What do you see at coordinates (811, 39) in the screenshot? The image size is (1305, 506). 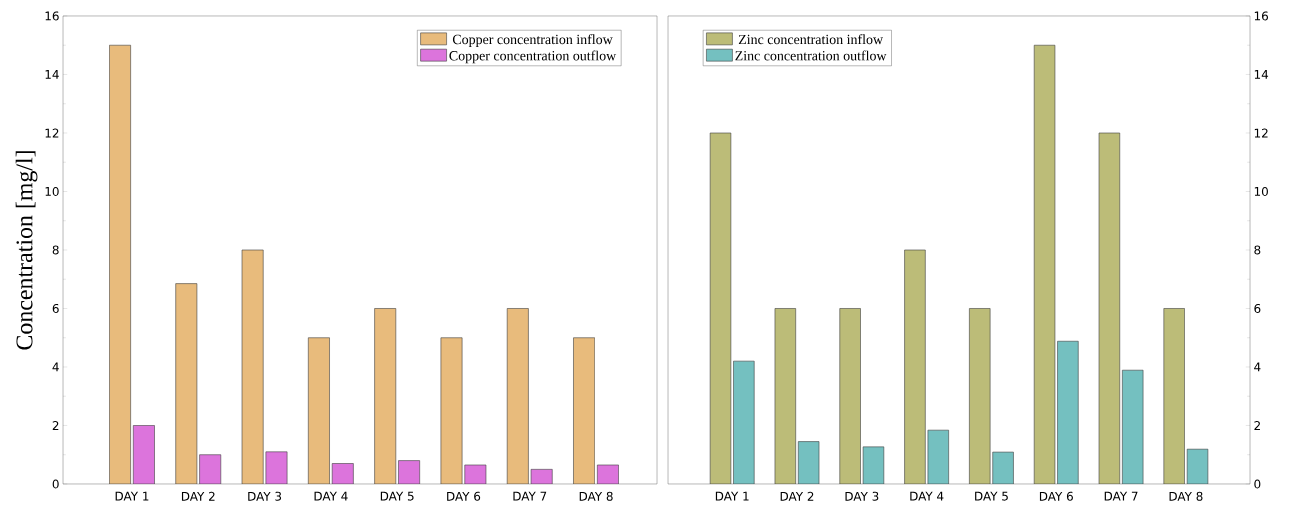 I see `legend-label: Zinc concentration inflow` at bounding box center [811, 39].